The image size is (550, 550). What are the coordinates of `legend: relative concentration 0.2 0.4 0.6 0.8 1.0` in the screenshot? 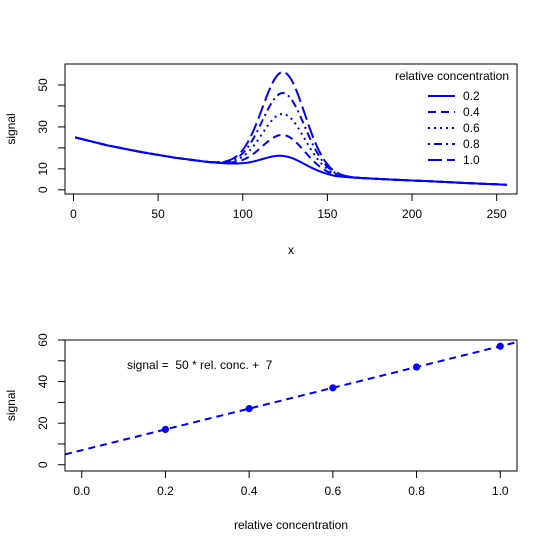 It's located at (452, 118).